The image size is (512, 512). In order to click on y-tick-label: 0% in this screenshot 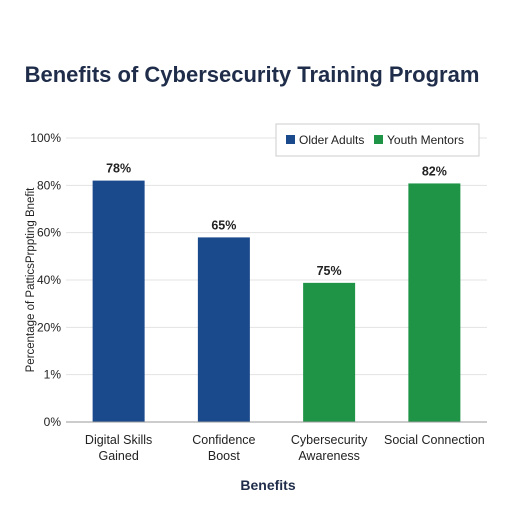, I will do `click(53, 422)`.